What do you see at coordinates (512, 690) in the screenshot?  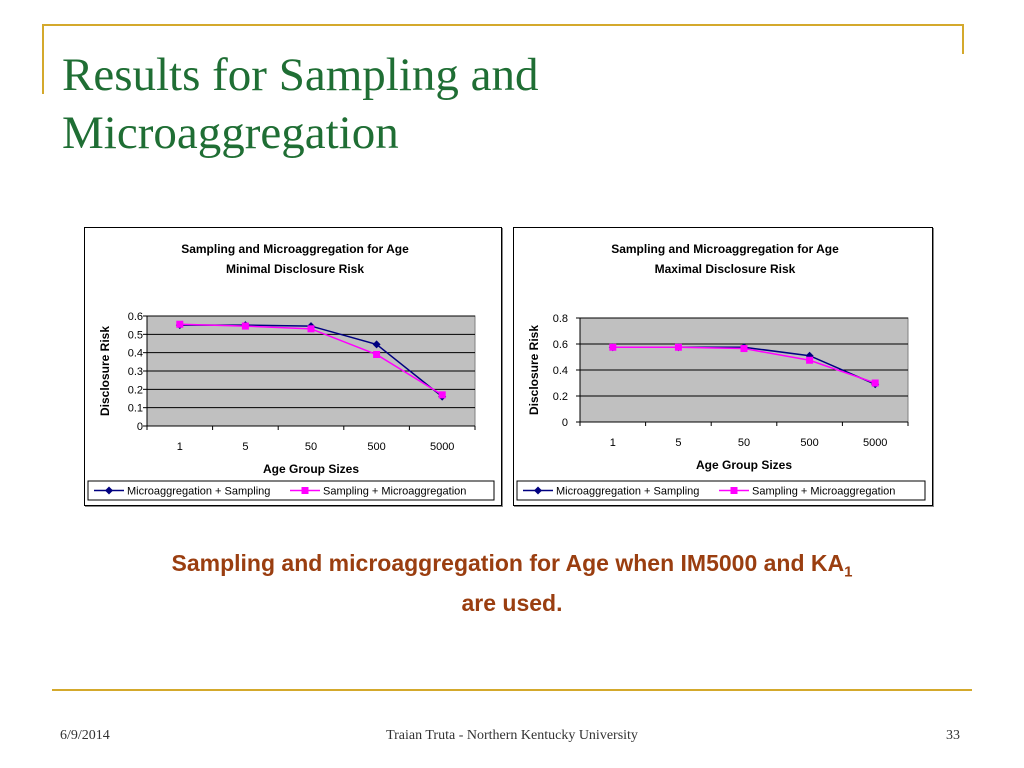 I see `footer-divider` at bounding box center [512, 690].